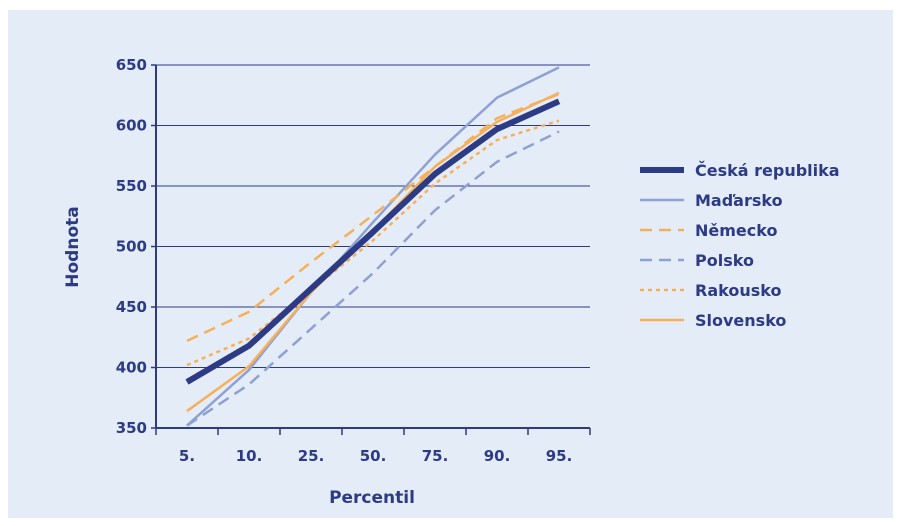  I want to click on x-tick-label-1: 5., so click(187, 456).